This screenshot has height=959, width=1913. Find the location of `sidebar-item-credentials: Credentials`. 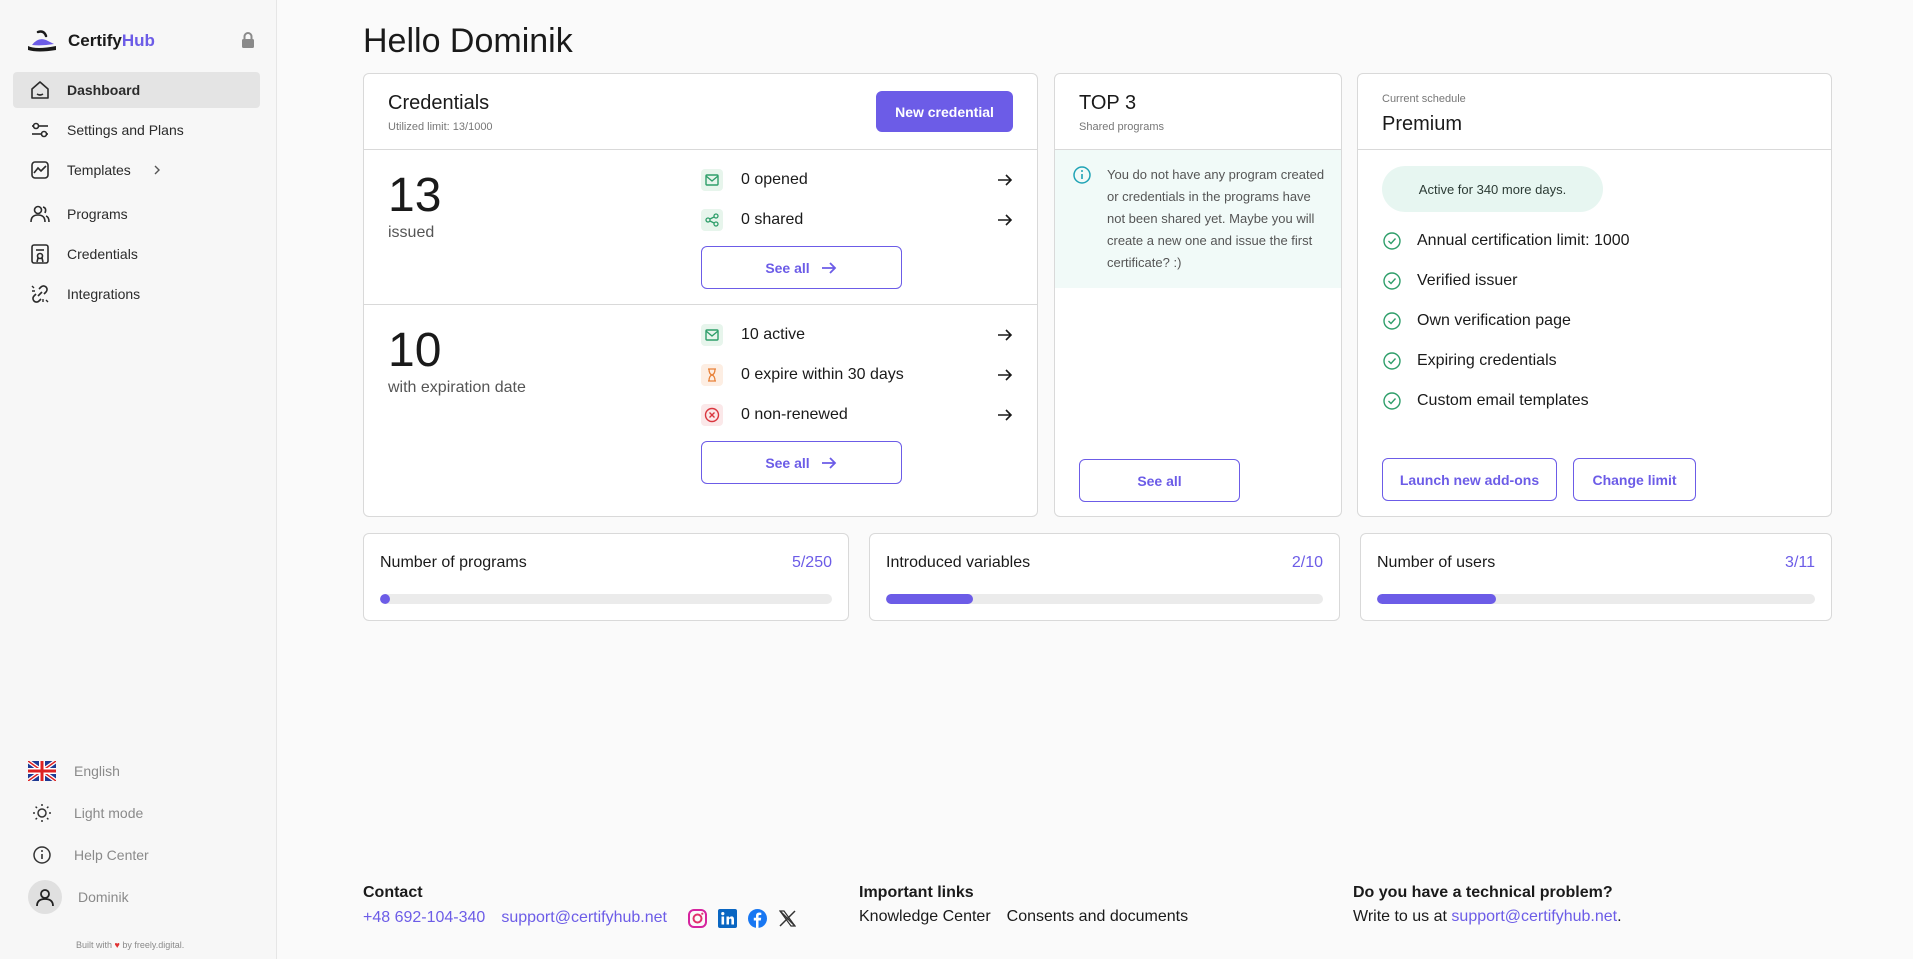

sidebar-item-credentials: Credentials is located at coordinates (136, 254).